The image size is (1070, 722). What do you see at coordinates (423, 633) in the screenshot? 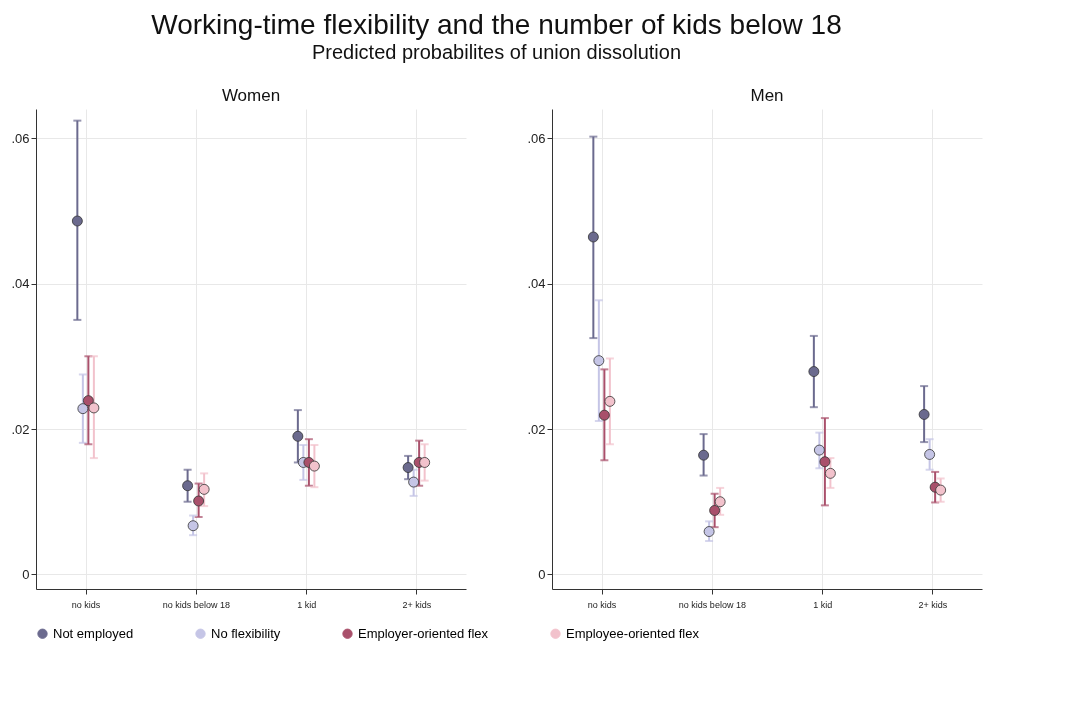
I see `legend-label: Employer-oriented flex` at bounding box center [423, 633].